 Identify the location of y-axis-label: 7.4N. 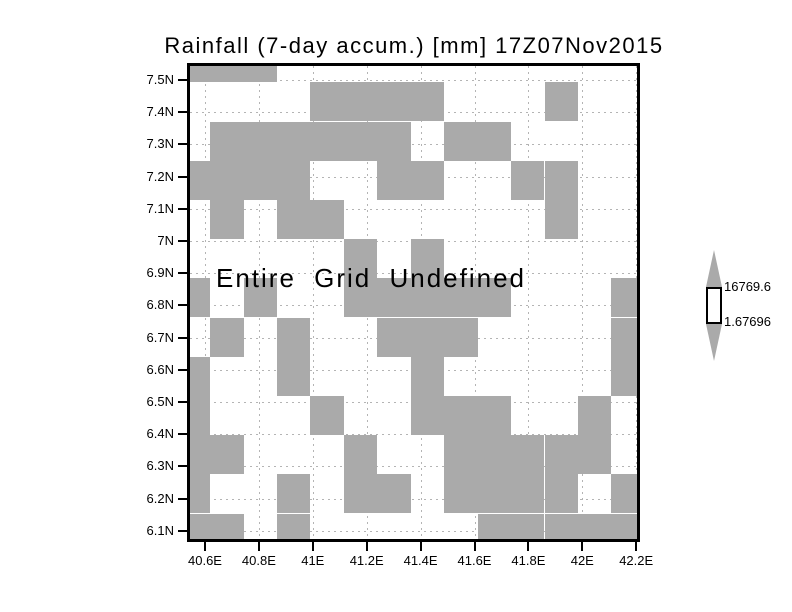
(160, 112).